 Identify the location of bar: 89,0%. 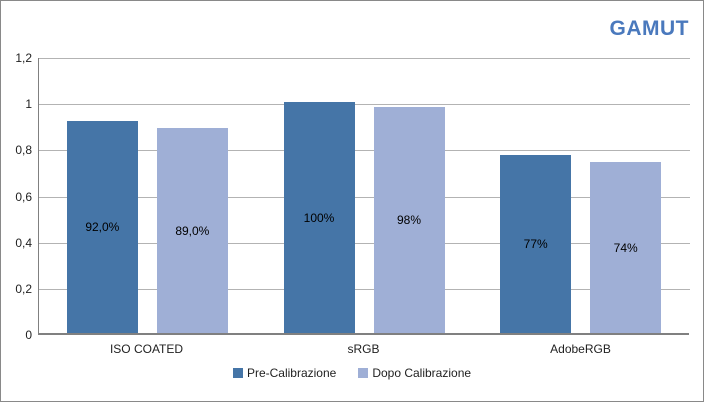
(192, 230).